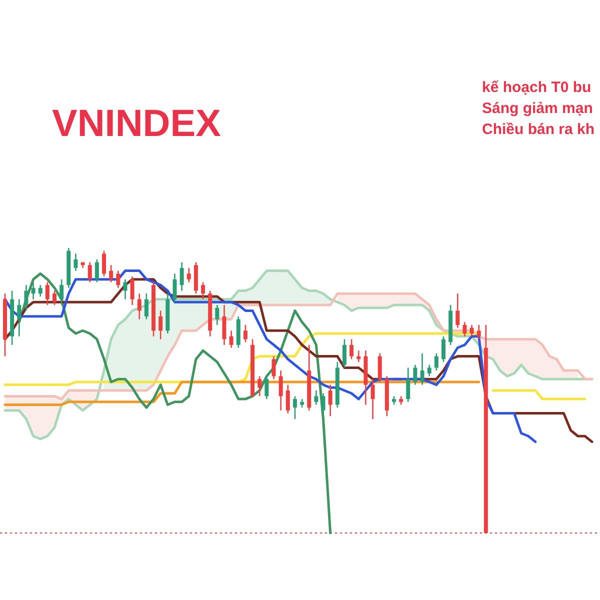 The height and width of the screenshot is (600, 600). I want to click on text: kế hoạch T0 bu, so click(537, 87).